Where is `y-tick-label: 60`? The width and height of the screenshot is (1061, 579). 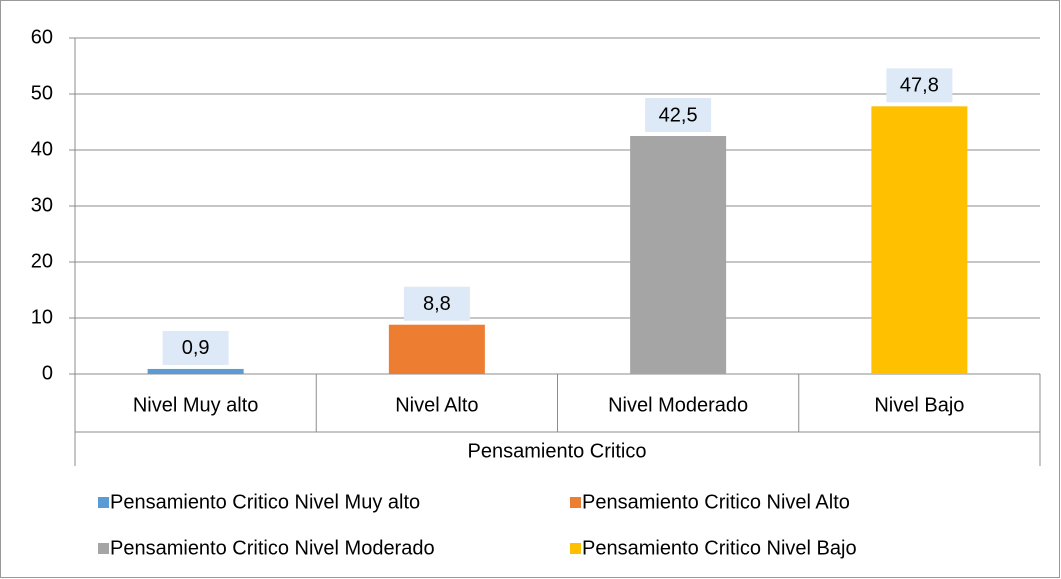 y-tick-label: 60 is located at coordinates (42, 37).